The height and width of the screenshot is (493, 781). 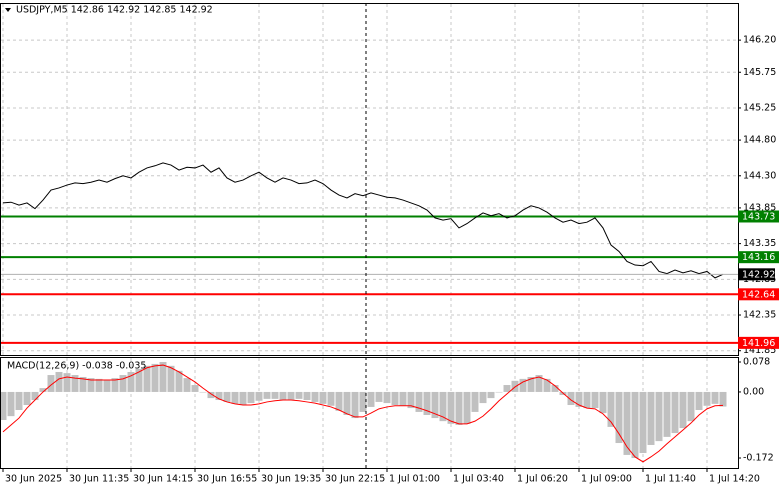 What do you see at coordinates (758, 257) in the screenshot?
I see `level-label: 143.16` at bounding box center [758, 257].